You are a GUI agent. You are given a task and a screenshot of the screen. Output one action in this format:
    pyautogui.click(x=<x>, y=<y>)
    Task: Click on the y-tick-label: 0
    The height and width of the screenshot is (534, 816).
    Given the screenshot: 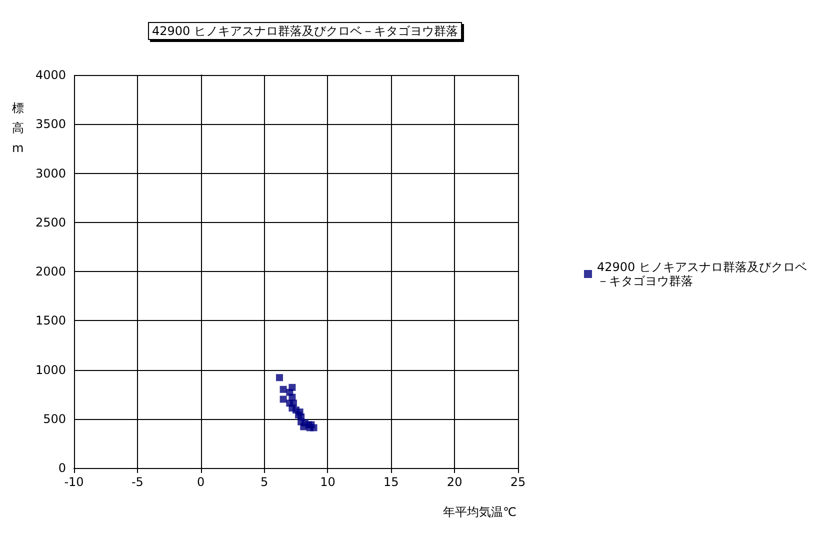 What is the action you would take?
    pyautogui.click(x=62, y=468)
    